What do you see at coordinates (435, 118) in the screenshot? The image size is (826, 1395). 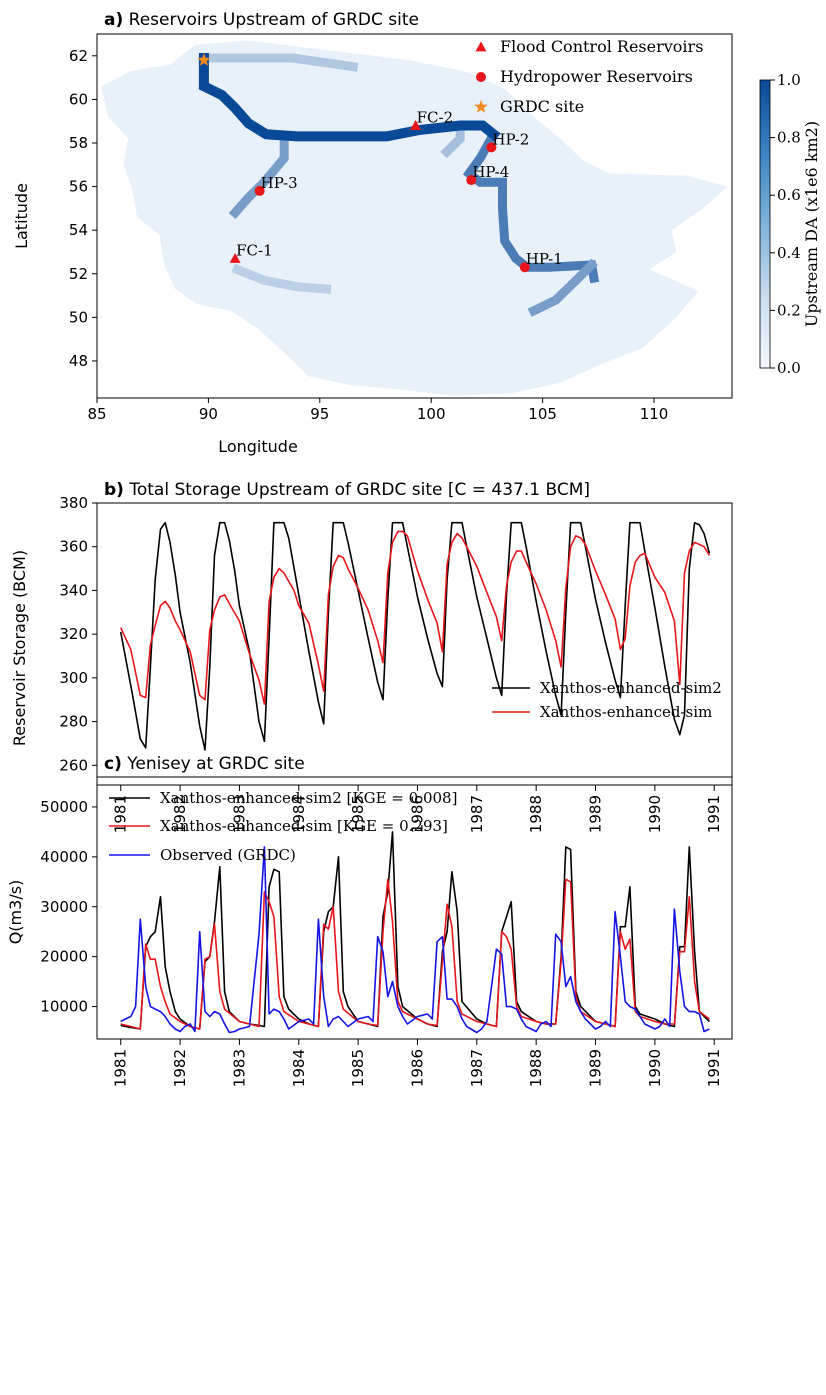 I see `reservoir-label: FC-2` at bounding box center [435, 118].